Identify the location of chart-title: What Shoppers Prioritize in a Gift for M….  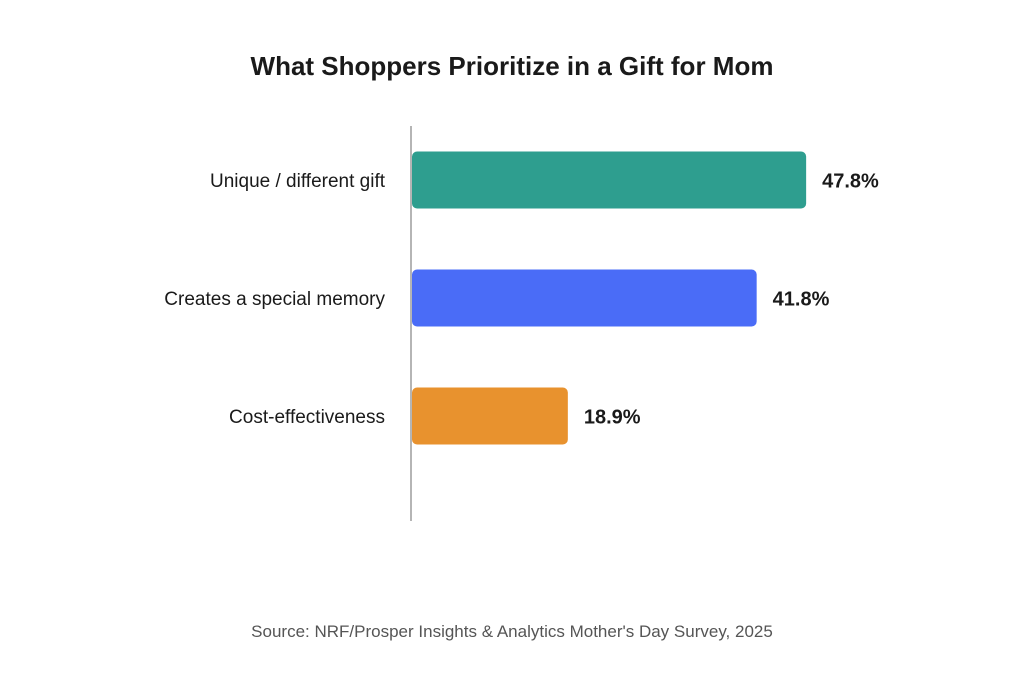
(512, 66).